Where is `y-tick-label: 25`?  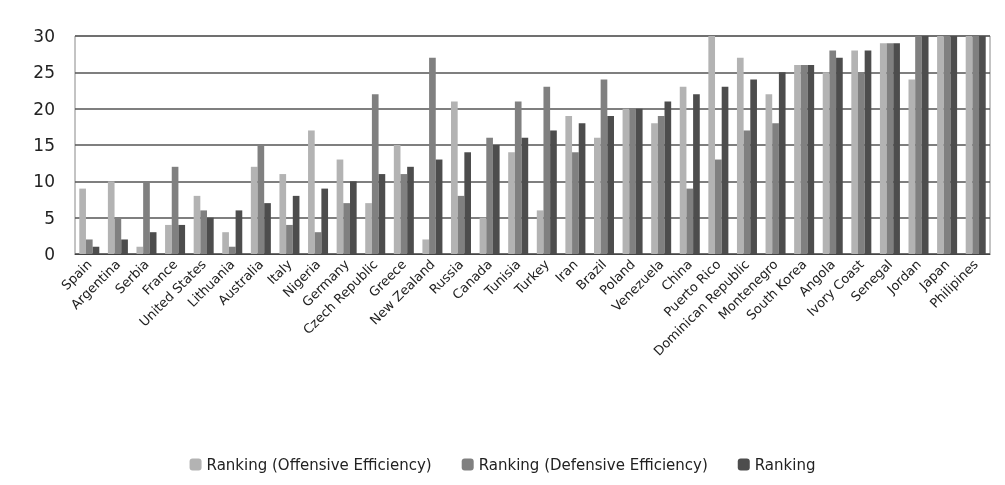 y-tick-label: 25 is located at coordinates (44, 72).